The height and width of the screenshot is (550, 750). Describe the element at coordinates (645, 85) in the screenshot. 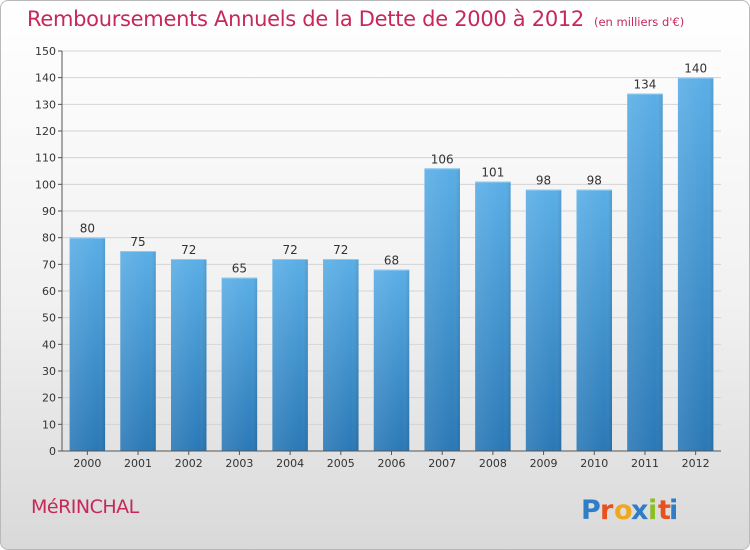

I see `bar-value-label: 134` at that location.